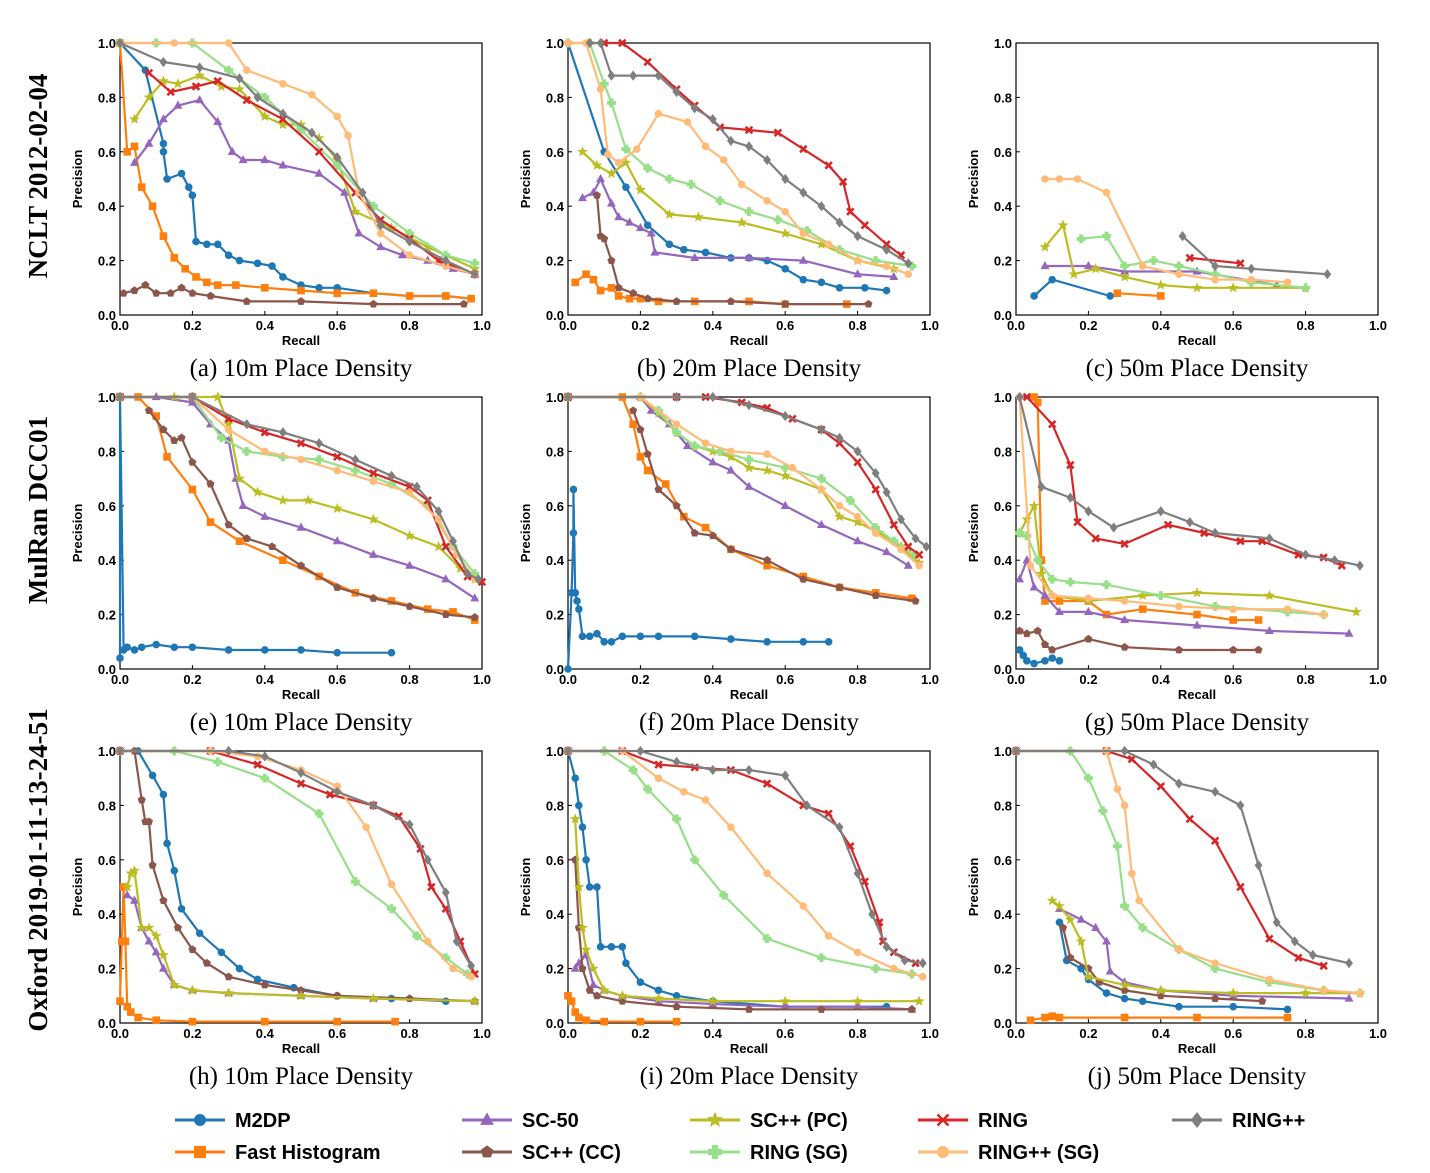 The width and height of the screenshot is (1430, 1173). Describe the element at coordinates (749, 887) in the screenshot. I see `plot-frame` at that location.